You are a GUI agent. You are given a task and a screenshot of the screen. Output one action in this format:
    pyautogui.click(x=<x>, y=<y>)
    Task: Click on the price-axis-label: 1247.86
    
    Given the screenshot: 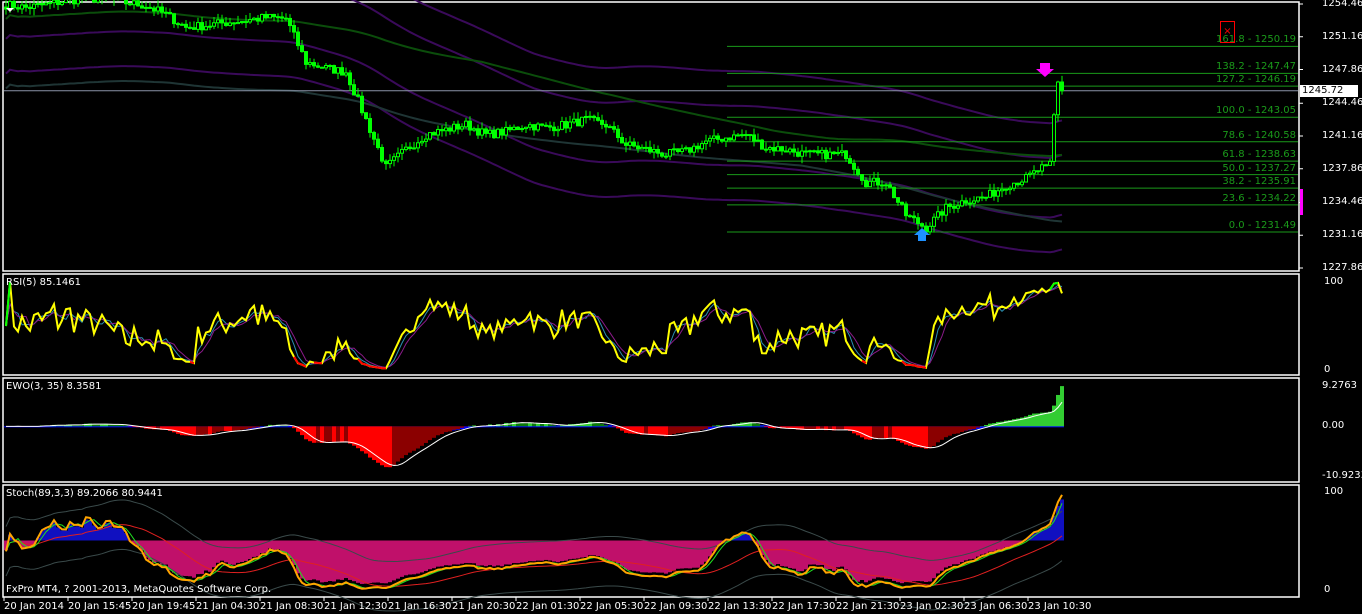 What is the action you would take?
    pyautogui.click(x=1342, y=69)
    